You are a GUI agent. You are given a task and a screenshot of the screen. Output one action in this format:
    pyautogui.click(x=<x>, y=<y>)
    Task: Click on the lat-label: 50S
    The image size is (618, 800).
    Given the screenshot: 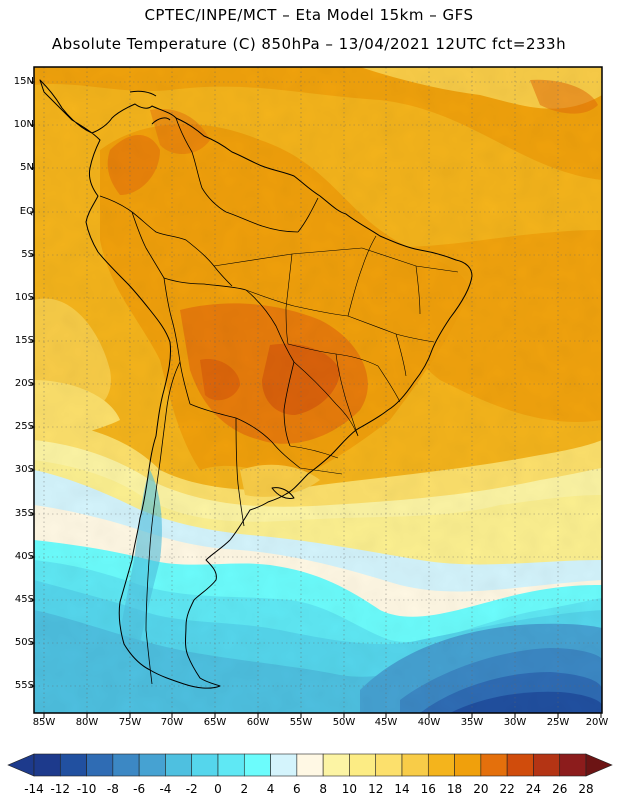 What is the action you would take?
    pyautogui.click(x=24, y=642)
    